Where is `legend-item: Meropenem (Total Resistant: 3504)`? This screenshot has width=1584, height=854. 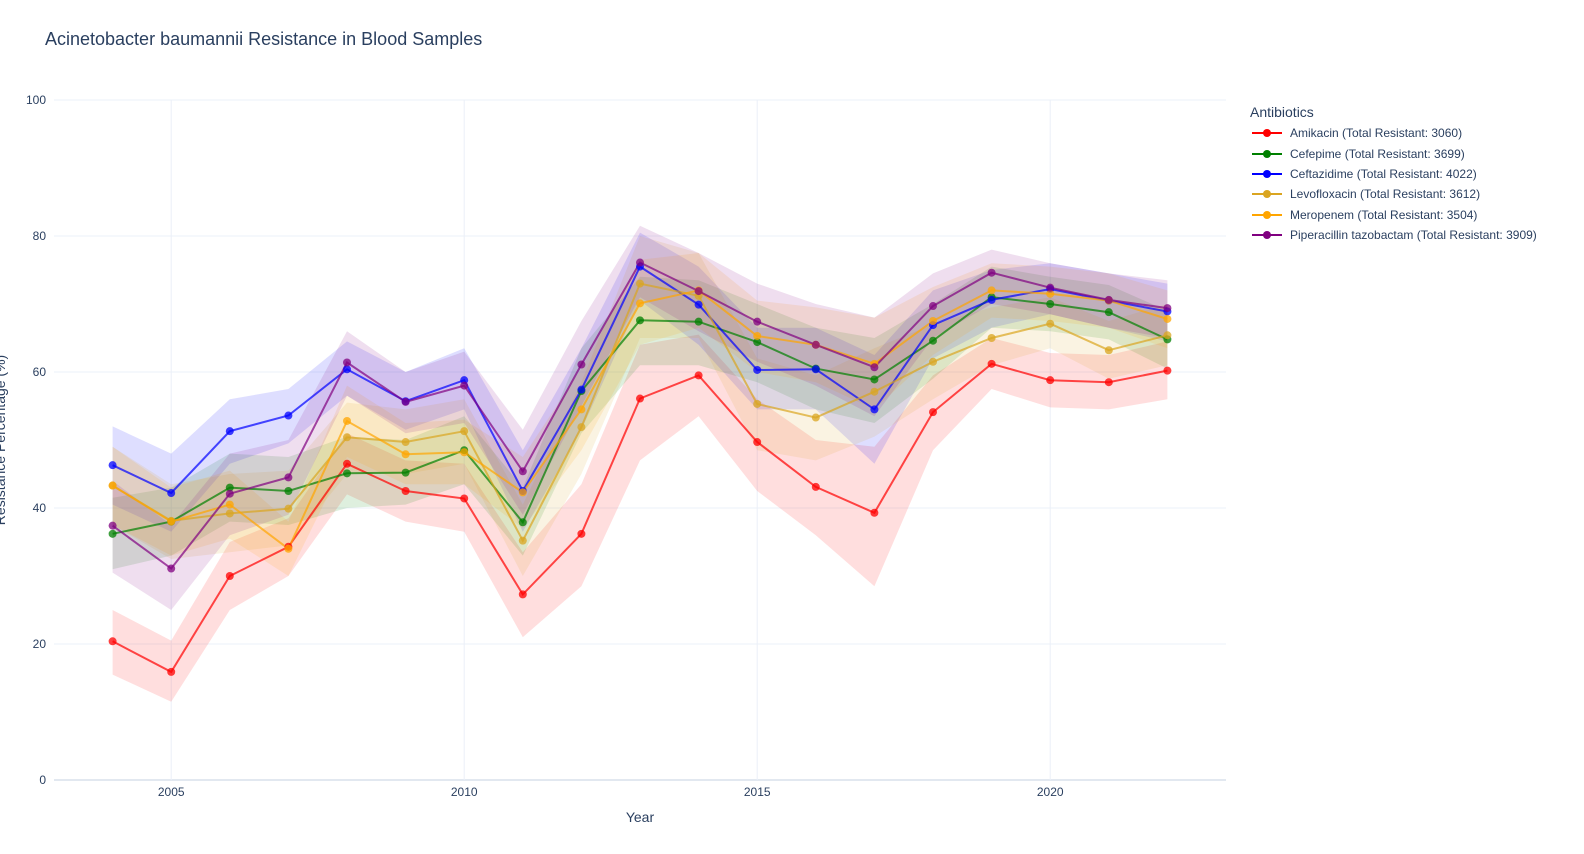 legend-item: Meropenem (Total Resistant: 3504) is located at coordinates (1417, 215).